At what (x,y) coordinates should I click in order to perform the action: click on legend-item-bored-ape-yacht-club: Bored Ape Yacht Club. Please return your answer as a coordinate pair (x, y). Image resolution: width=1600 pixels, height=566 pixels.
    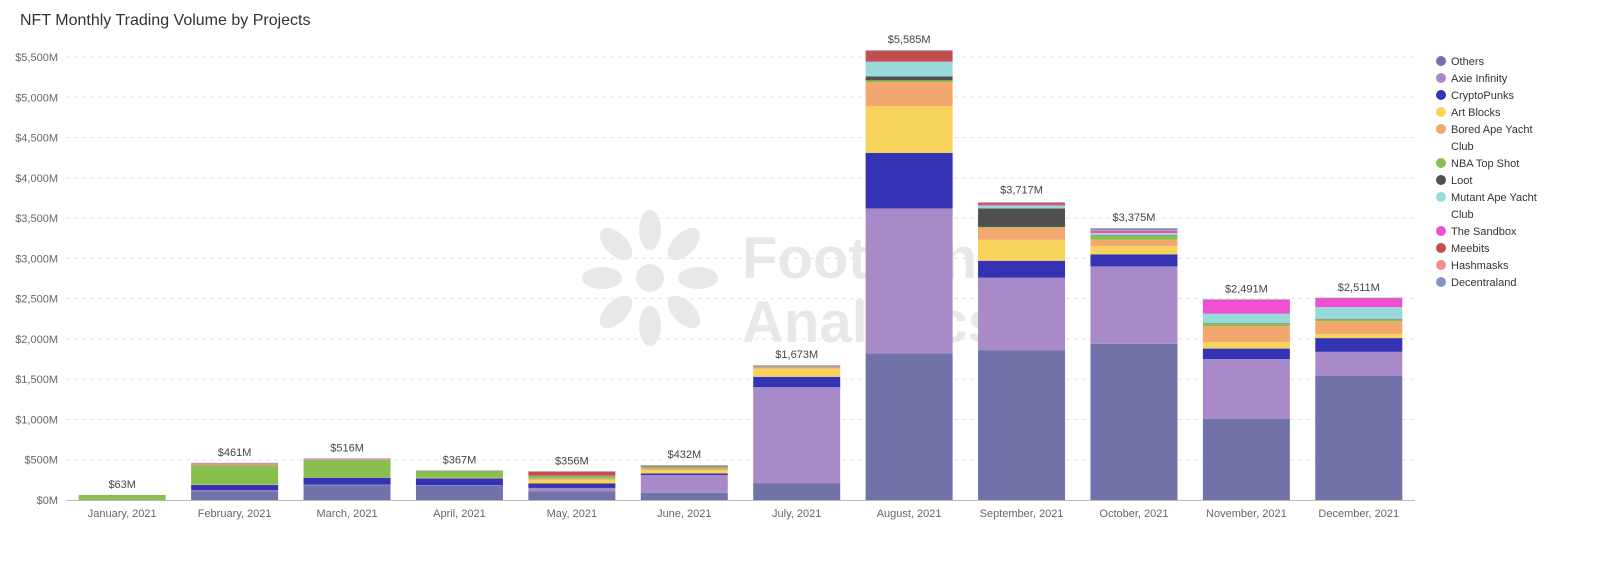
    Looking at the image, I should click on (1484, 138).